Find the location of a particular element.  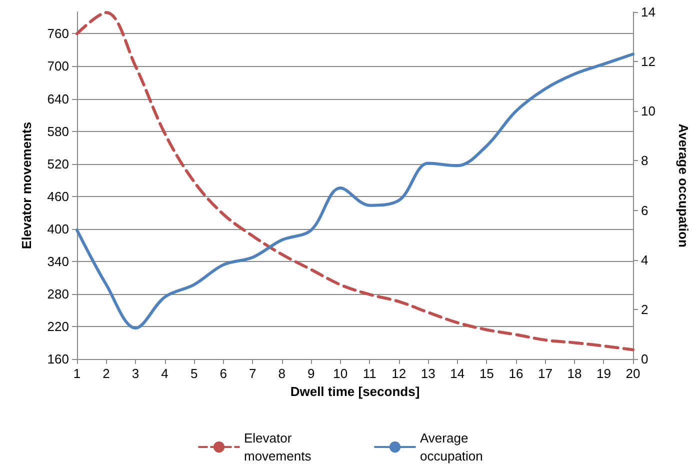

y-tick-label: 280 is located at coordinates (58, 294).